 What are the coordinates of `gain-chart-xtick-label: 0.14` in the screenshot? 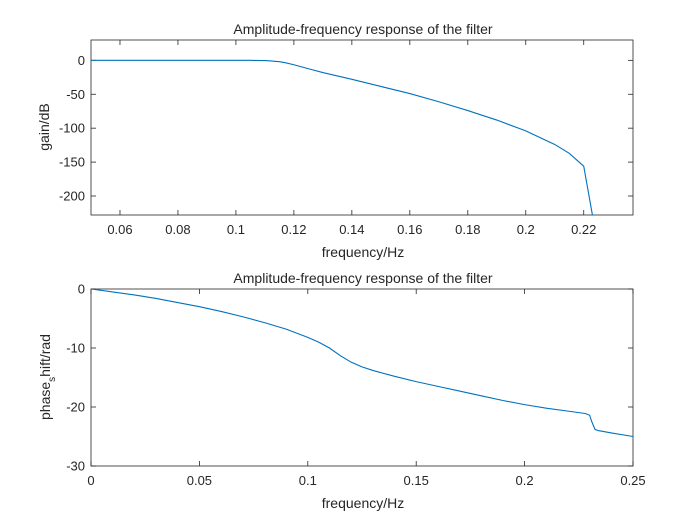 It's located at (351, 229).